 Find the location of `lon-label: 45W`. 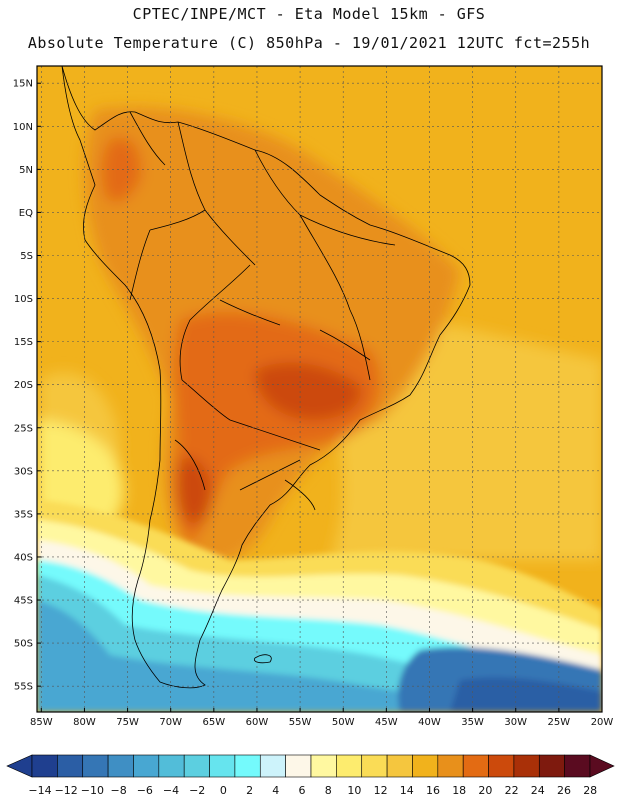

lon-label: 45W is located at coordinates (386, 722).